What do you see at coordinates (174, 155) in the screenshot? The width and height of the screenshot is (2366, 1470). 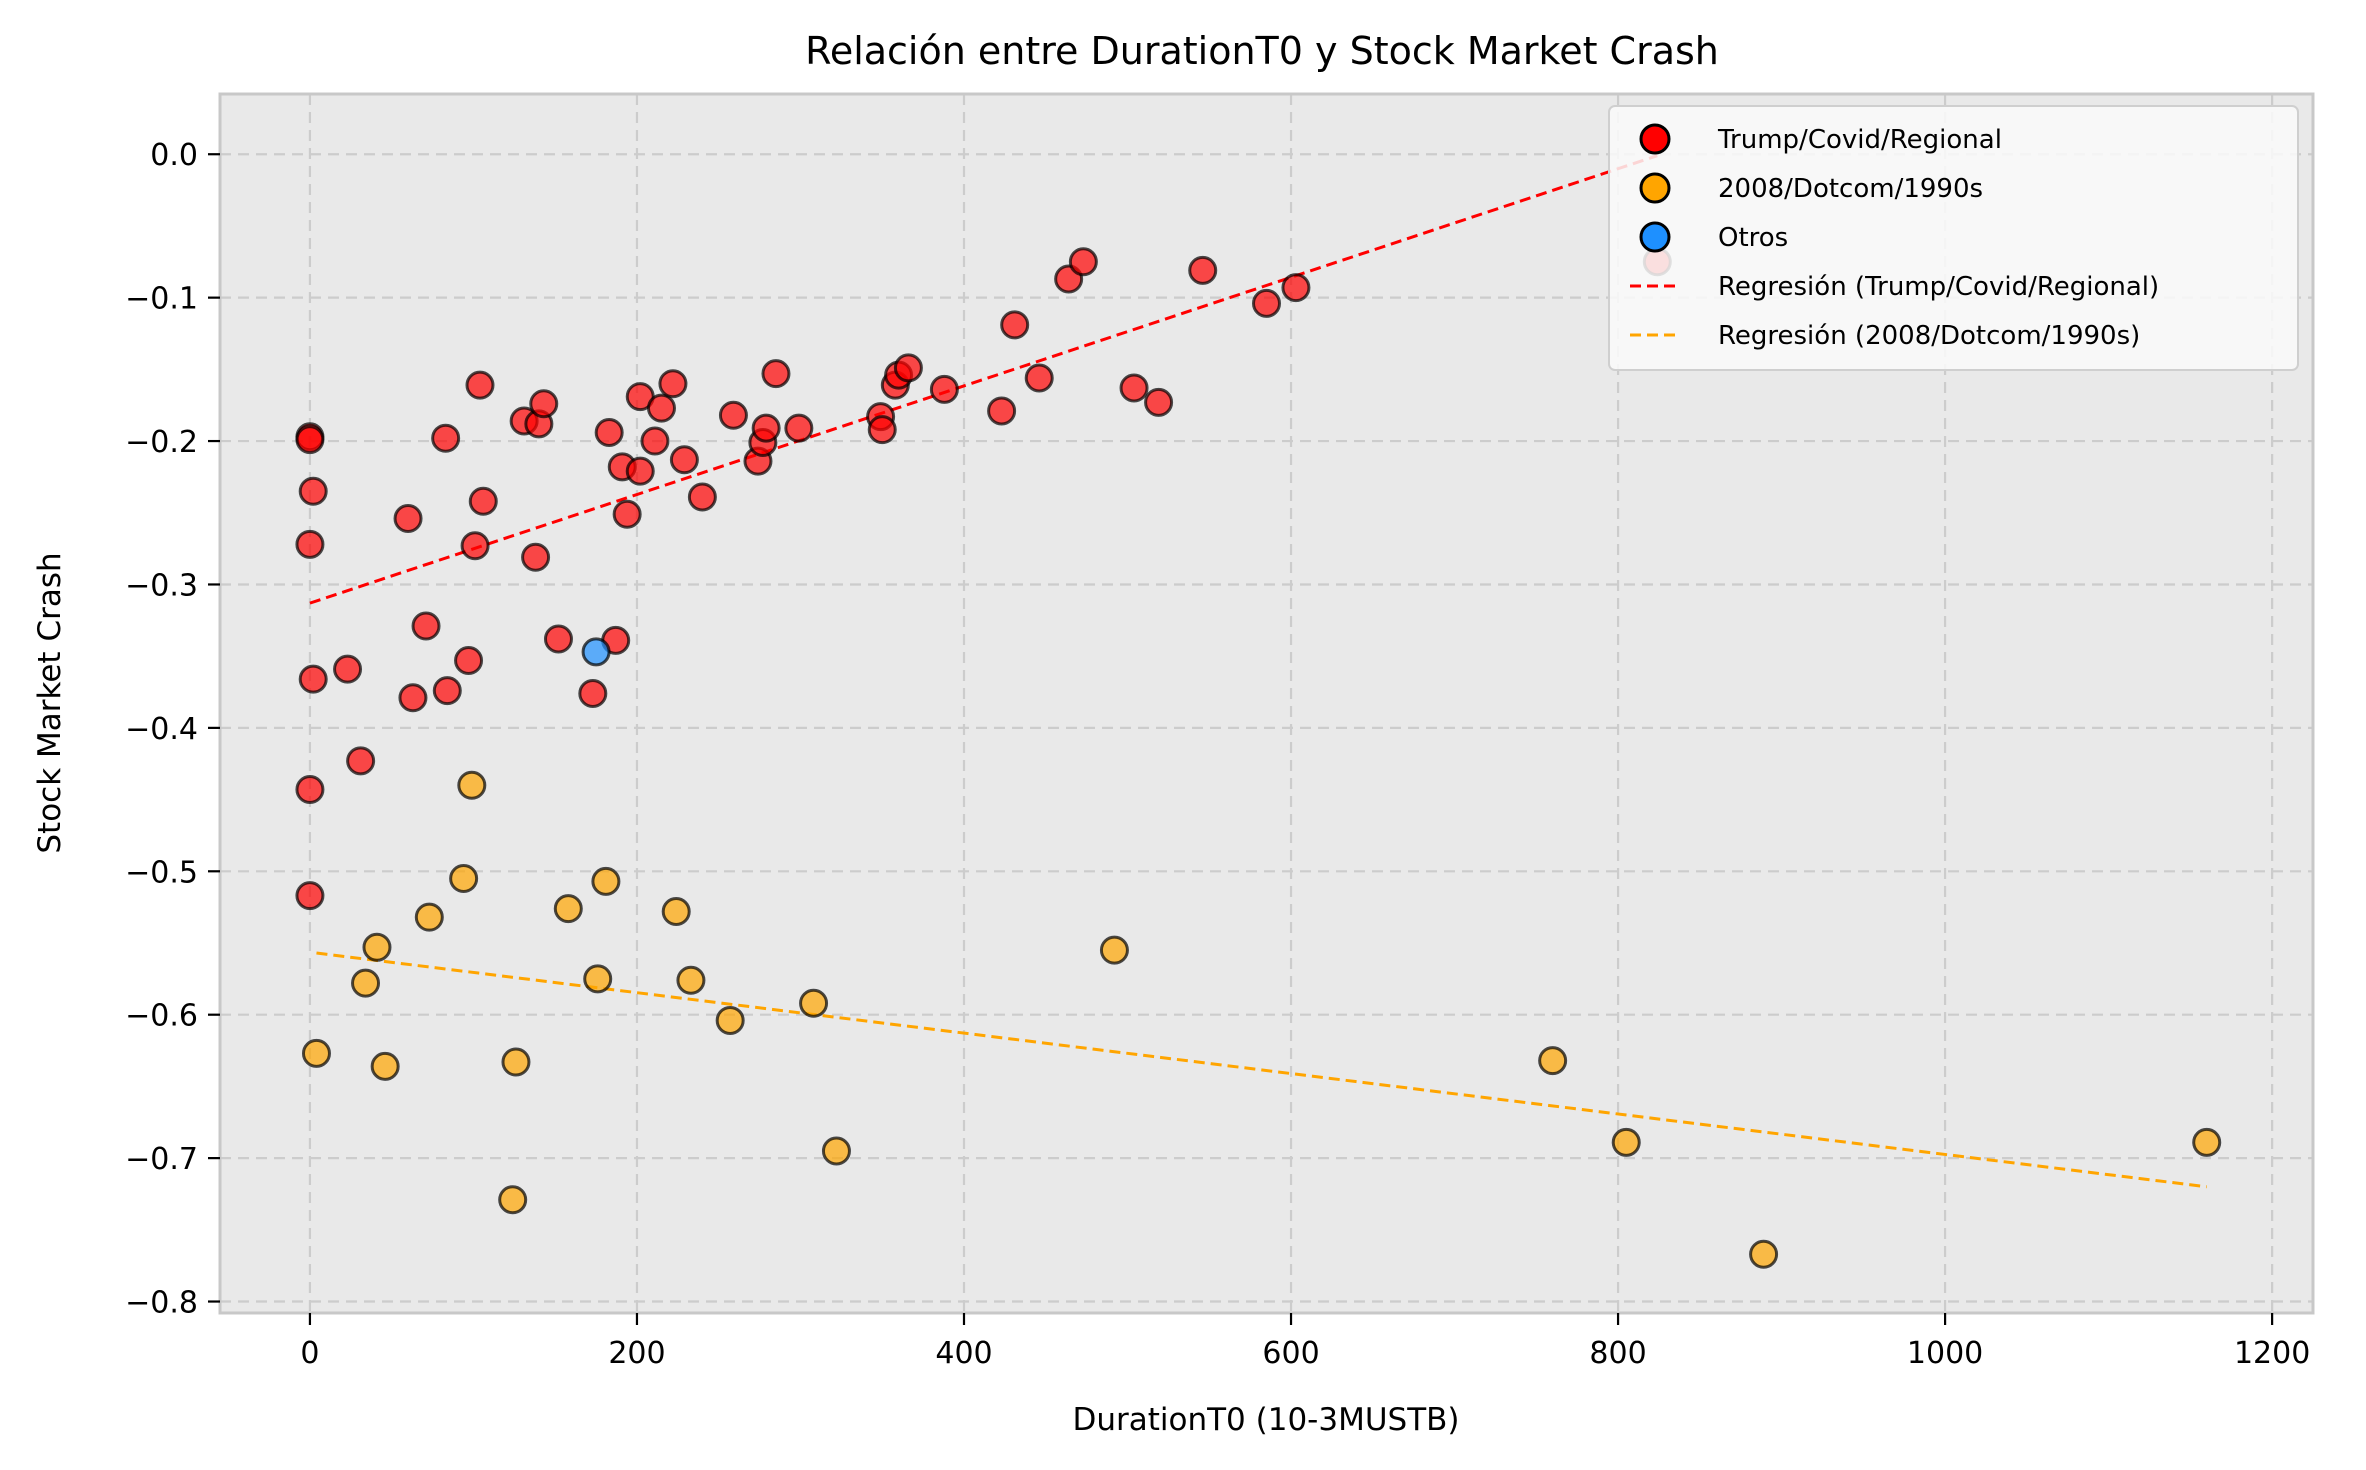 I see `y-tick-label: 0.0` at bounding box center [174, 155].